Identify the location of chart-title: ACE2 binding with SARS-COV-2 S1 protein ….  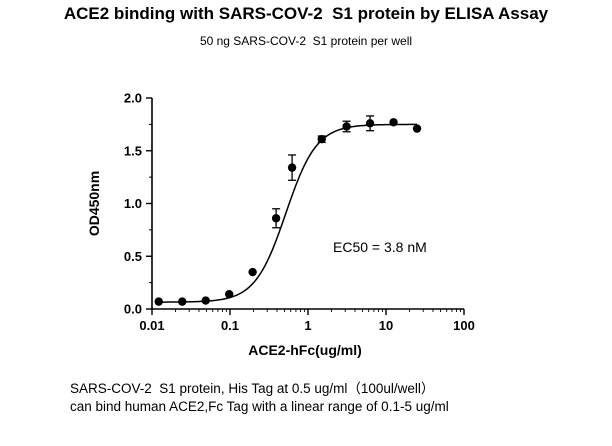
(306, 13).